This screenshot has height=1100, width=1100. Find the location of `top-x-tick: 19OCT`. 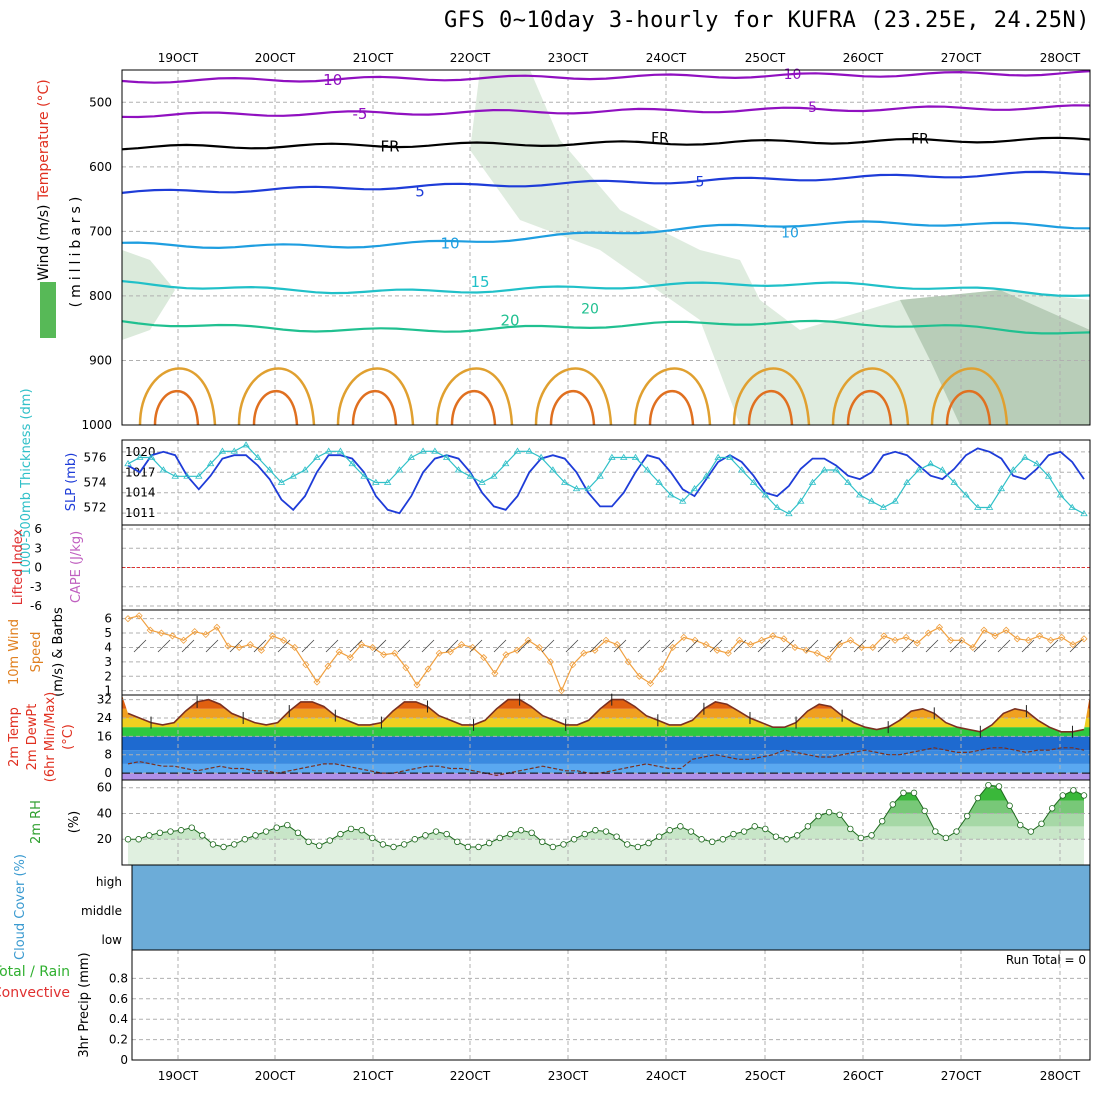

top-x-tick: 19OCT is located at coordinates (178, 58).